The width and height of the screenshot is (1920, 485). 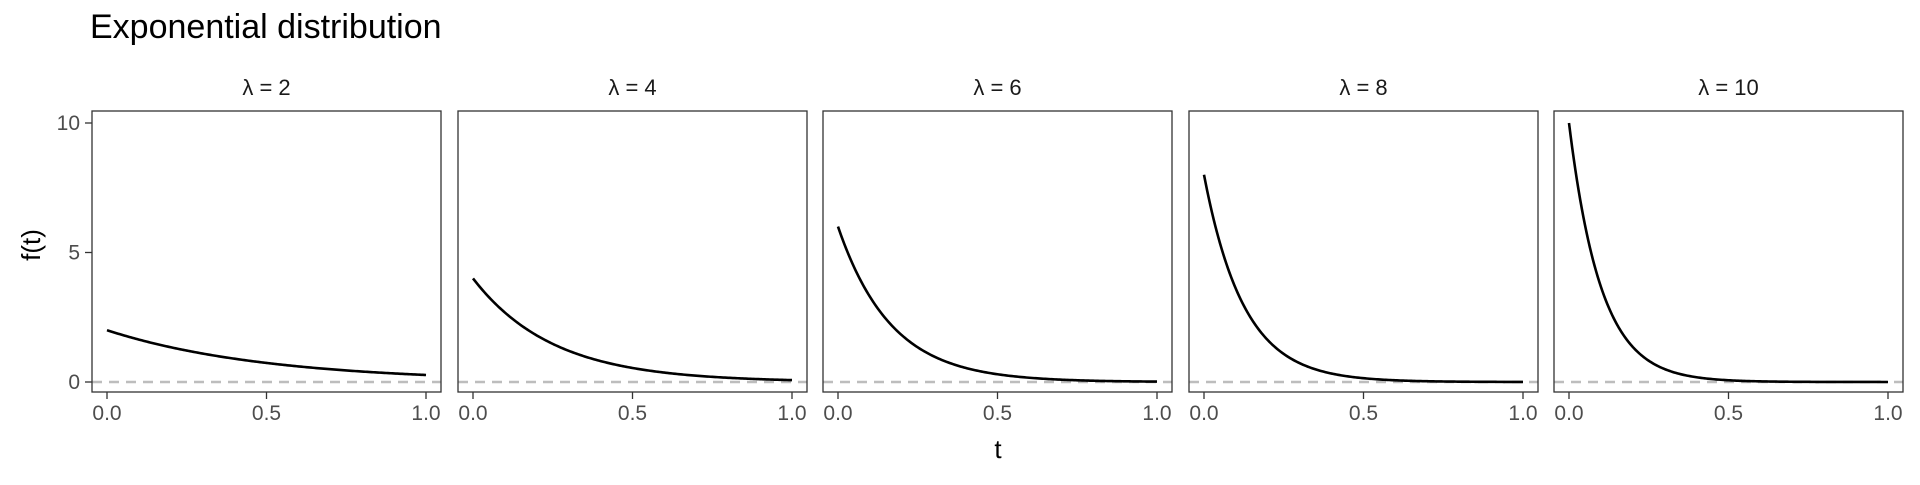 What do you see at coordinates (632, 87) in the screenshot?
I see `facet-label: λ = 4` at bounding box center [632, 87].